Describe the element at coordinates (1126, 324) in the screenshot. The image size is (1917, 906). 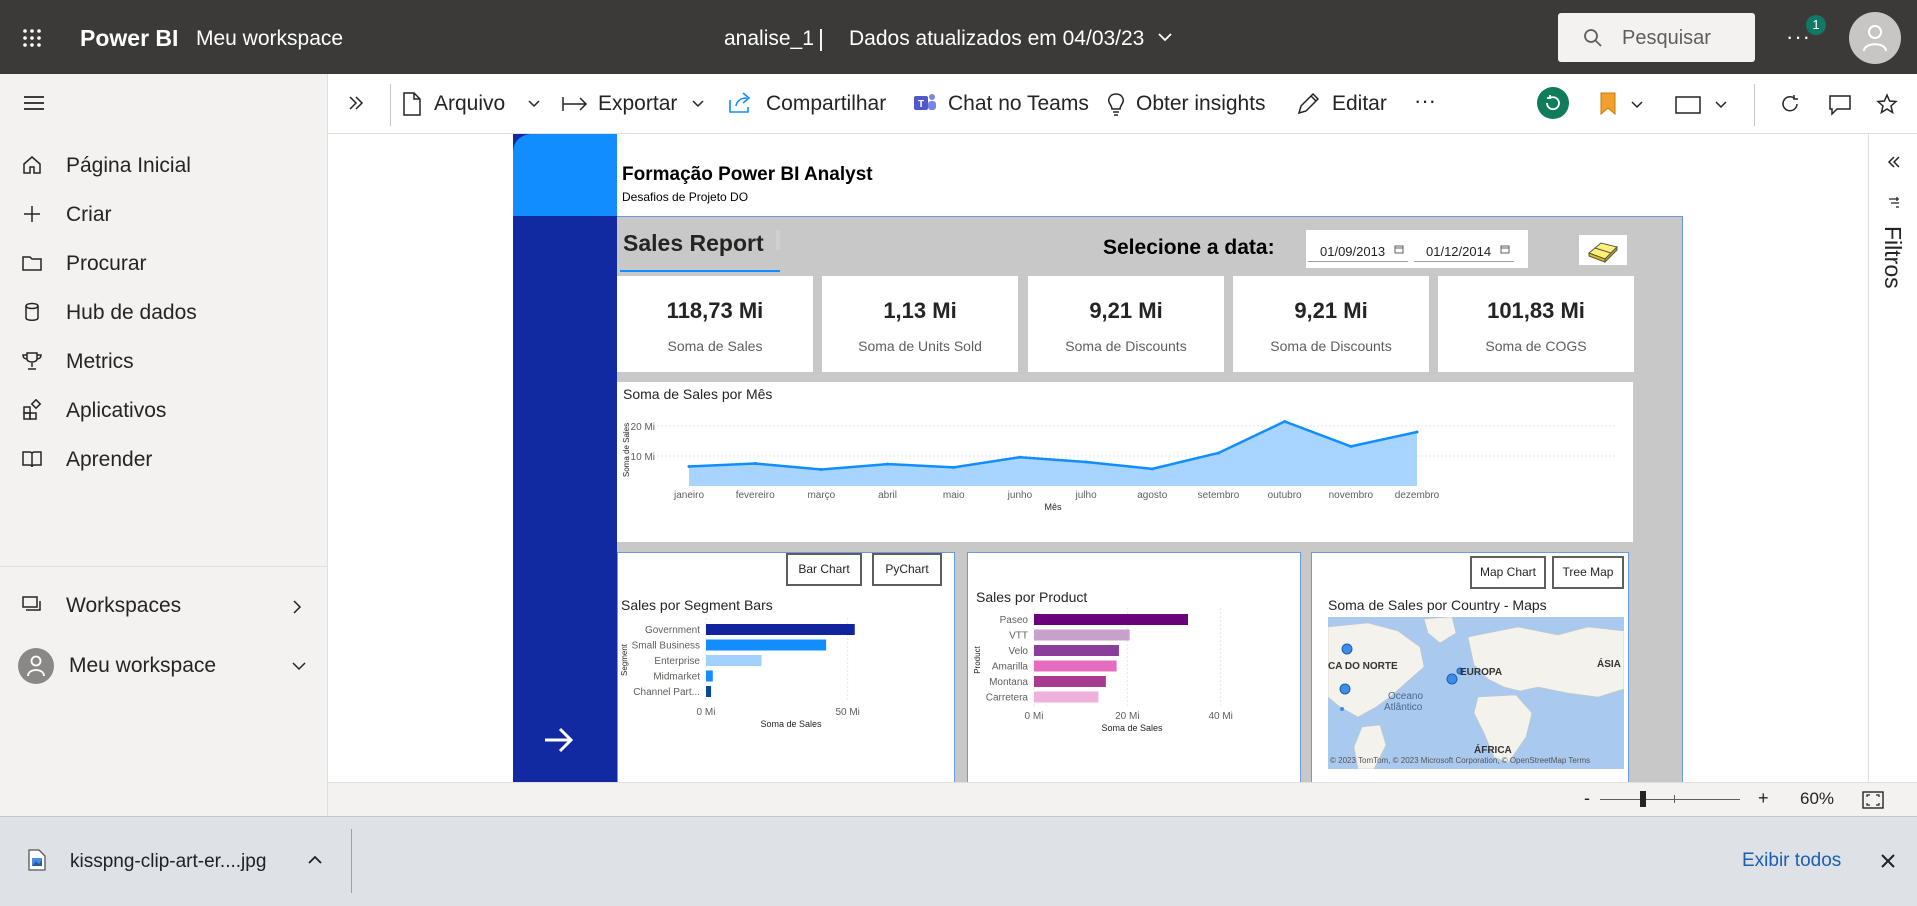
I see `kpi-card-discounts: 9,21 Mi Soma de Discounts` at that location.